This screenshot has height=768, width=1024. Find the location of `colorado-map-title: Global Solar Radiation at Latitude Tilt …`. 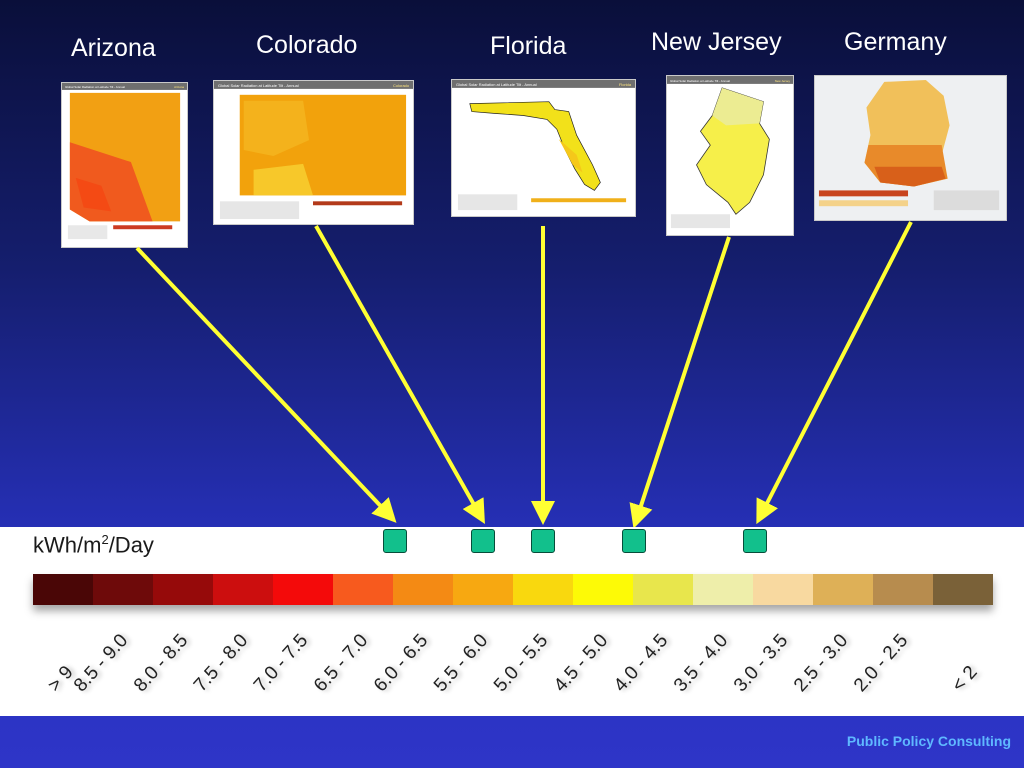

colorado-map-title: Global Solar Radiation at Latitude Tilt … is located at coordinates (258, 85).